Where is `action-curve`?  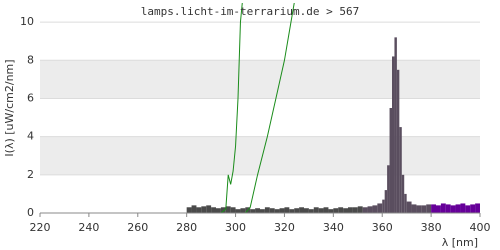 action-curve is located at coordinates (214, 108).